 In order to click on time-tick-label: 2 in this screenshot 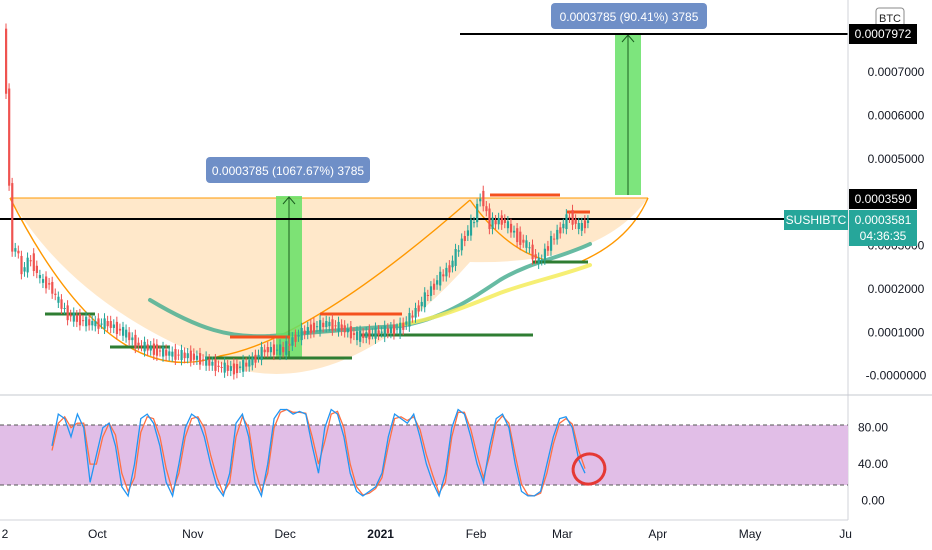, I will do `click(5, 534)`.